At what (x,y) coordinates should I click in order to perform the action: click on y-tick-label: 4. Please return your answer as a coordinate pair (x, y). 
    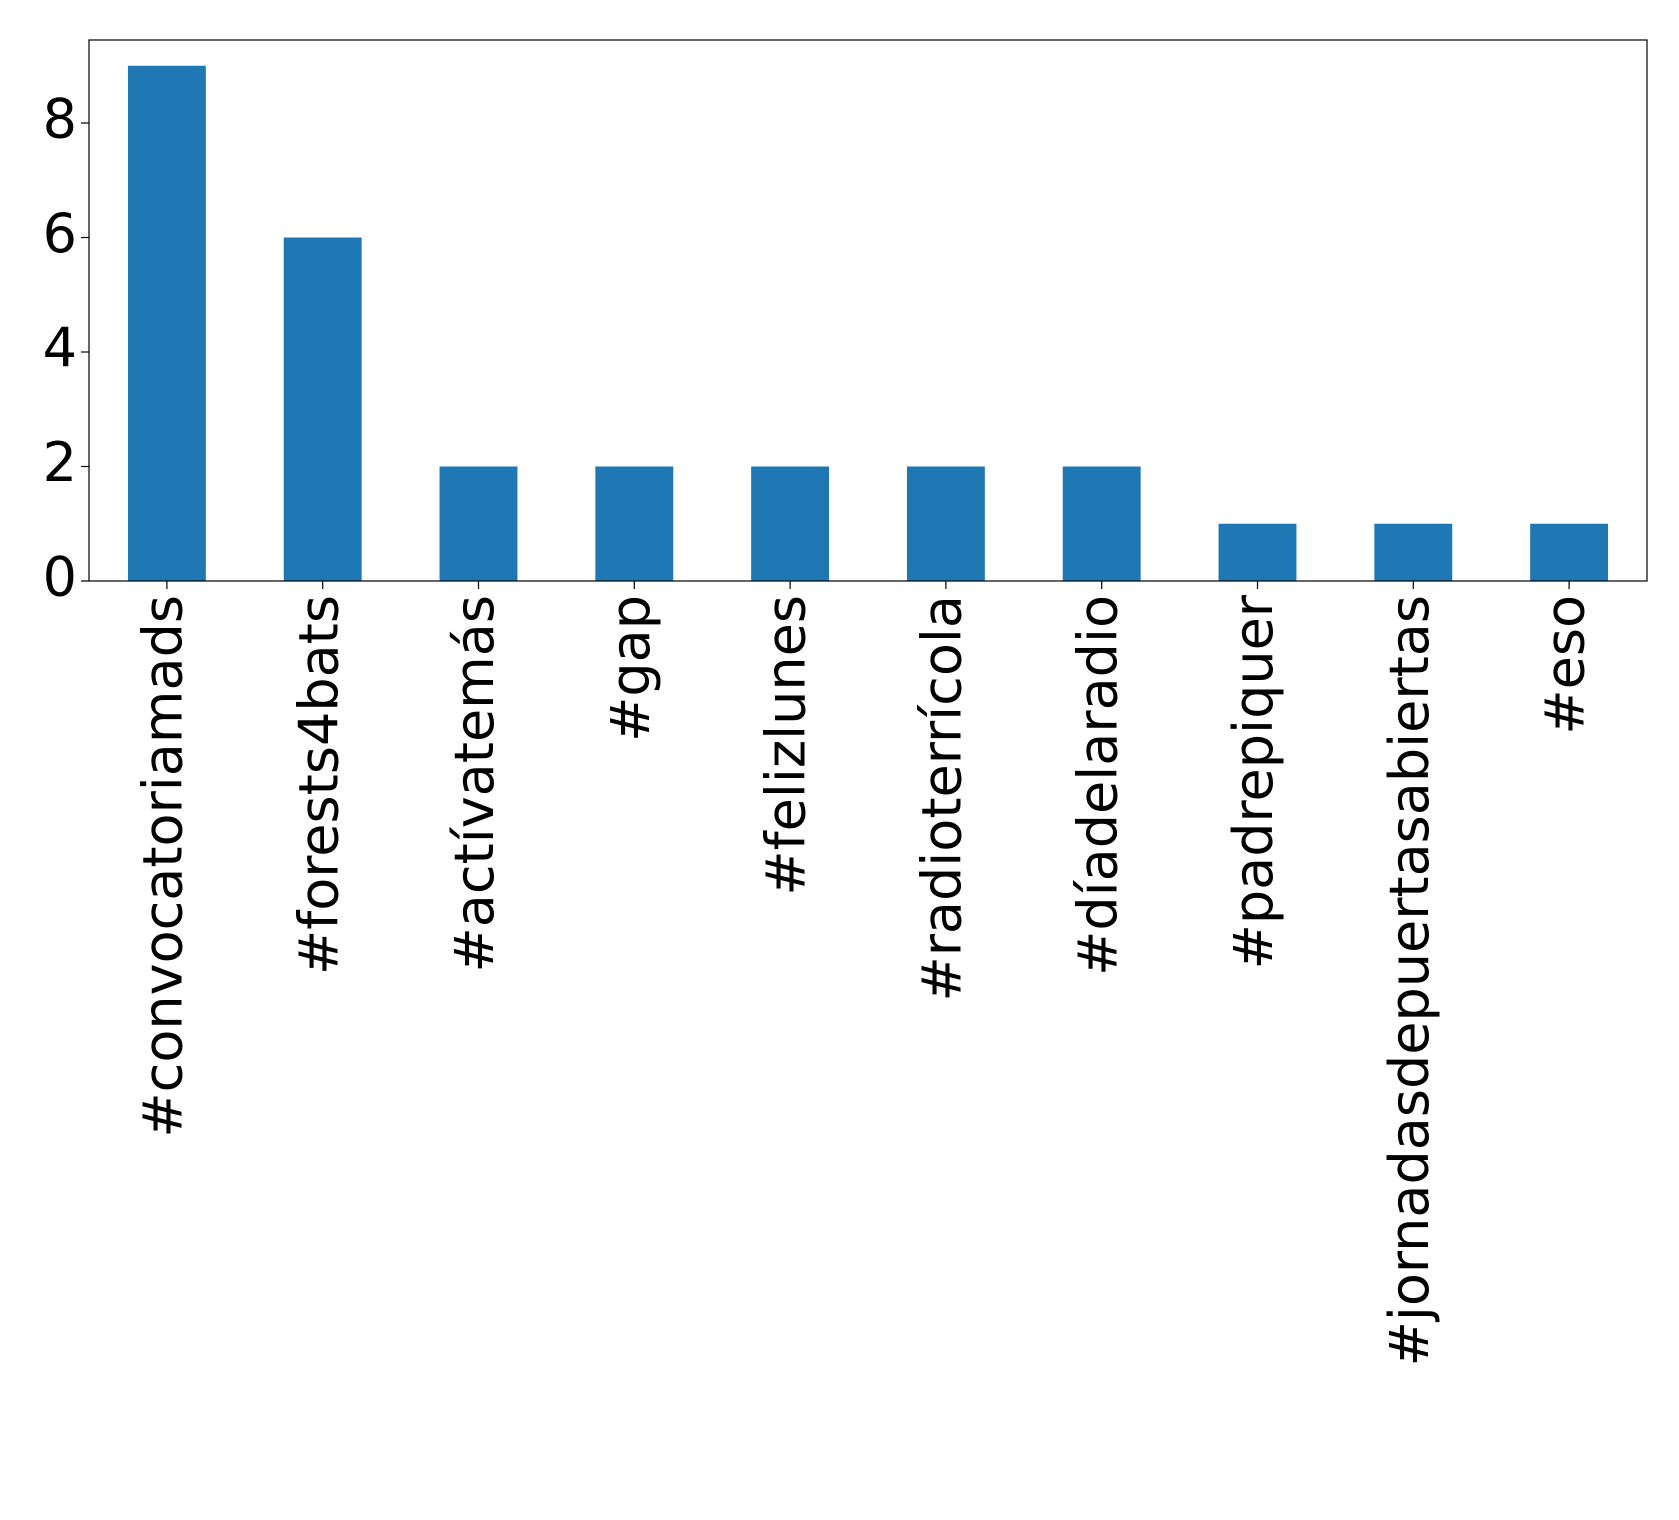
    Looking at the image, I should click on (60, 348).